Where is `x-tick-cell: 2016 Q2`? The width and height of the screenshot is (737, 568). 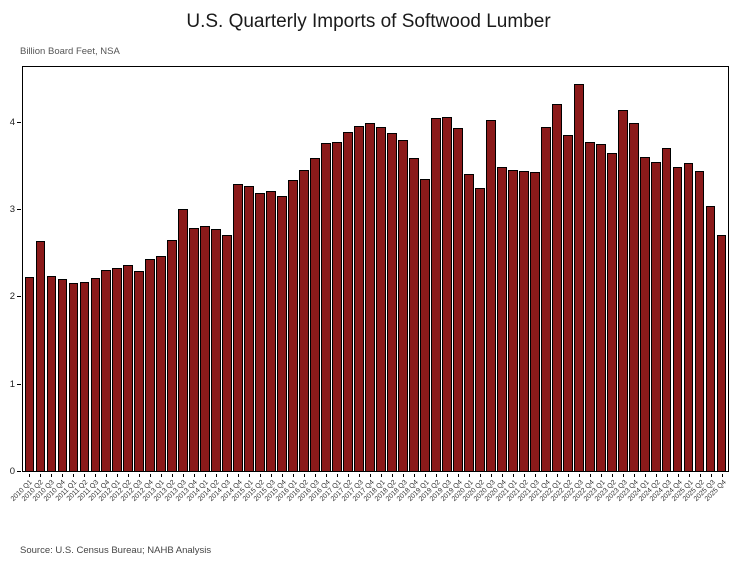
x-tick-cell: 2016 Q2 is located at coordinates (297, 506).